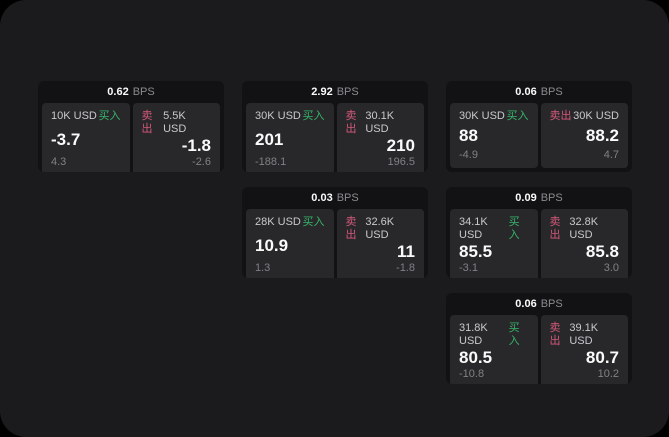 The image size is (669, 437). Describe the element at coordinates (290, 243) in the screenshot. I see `buy-quote-panel: 28K USD 买入 10.9 1.3` at that location.